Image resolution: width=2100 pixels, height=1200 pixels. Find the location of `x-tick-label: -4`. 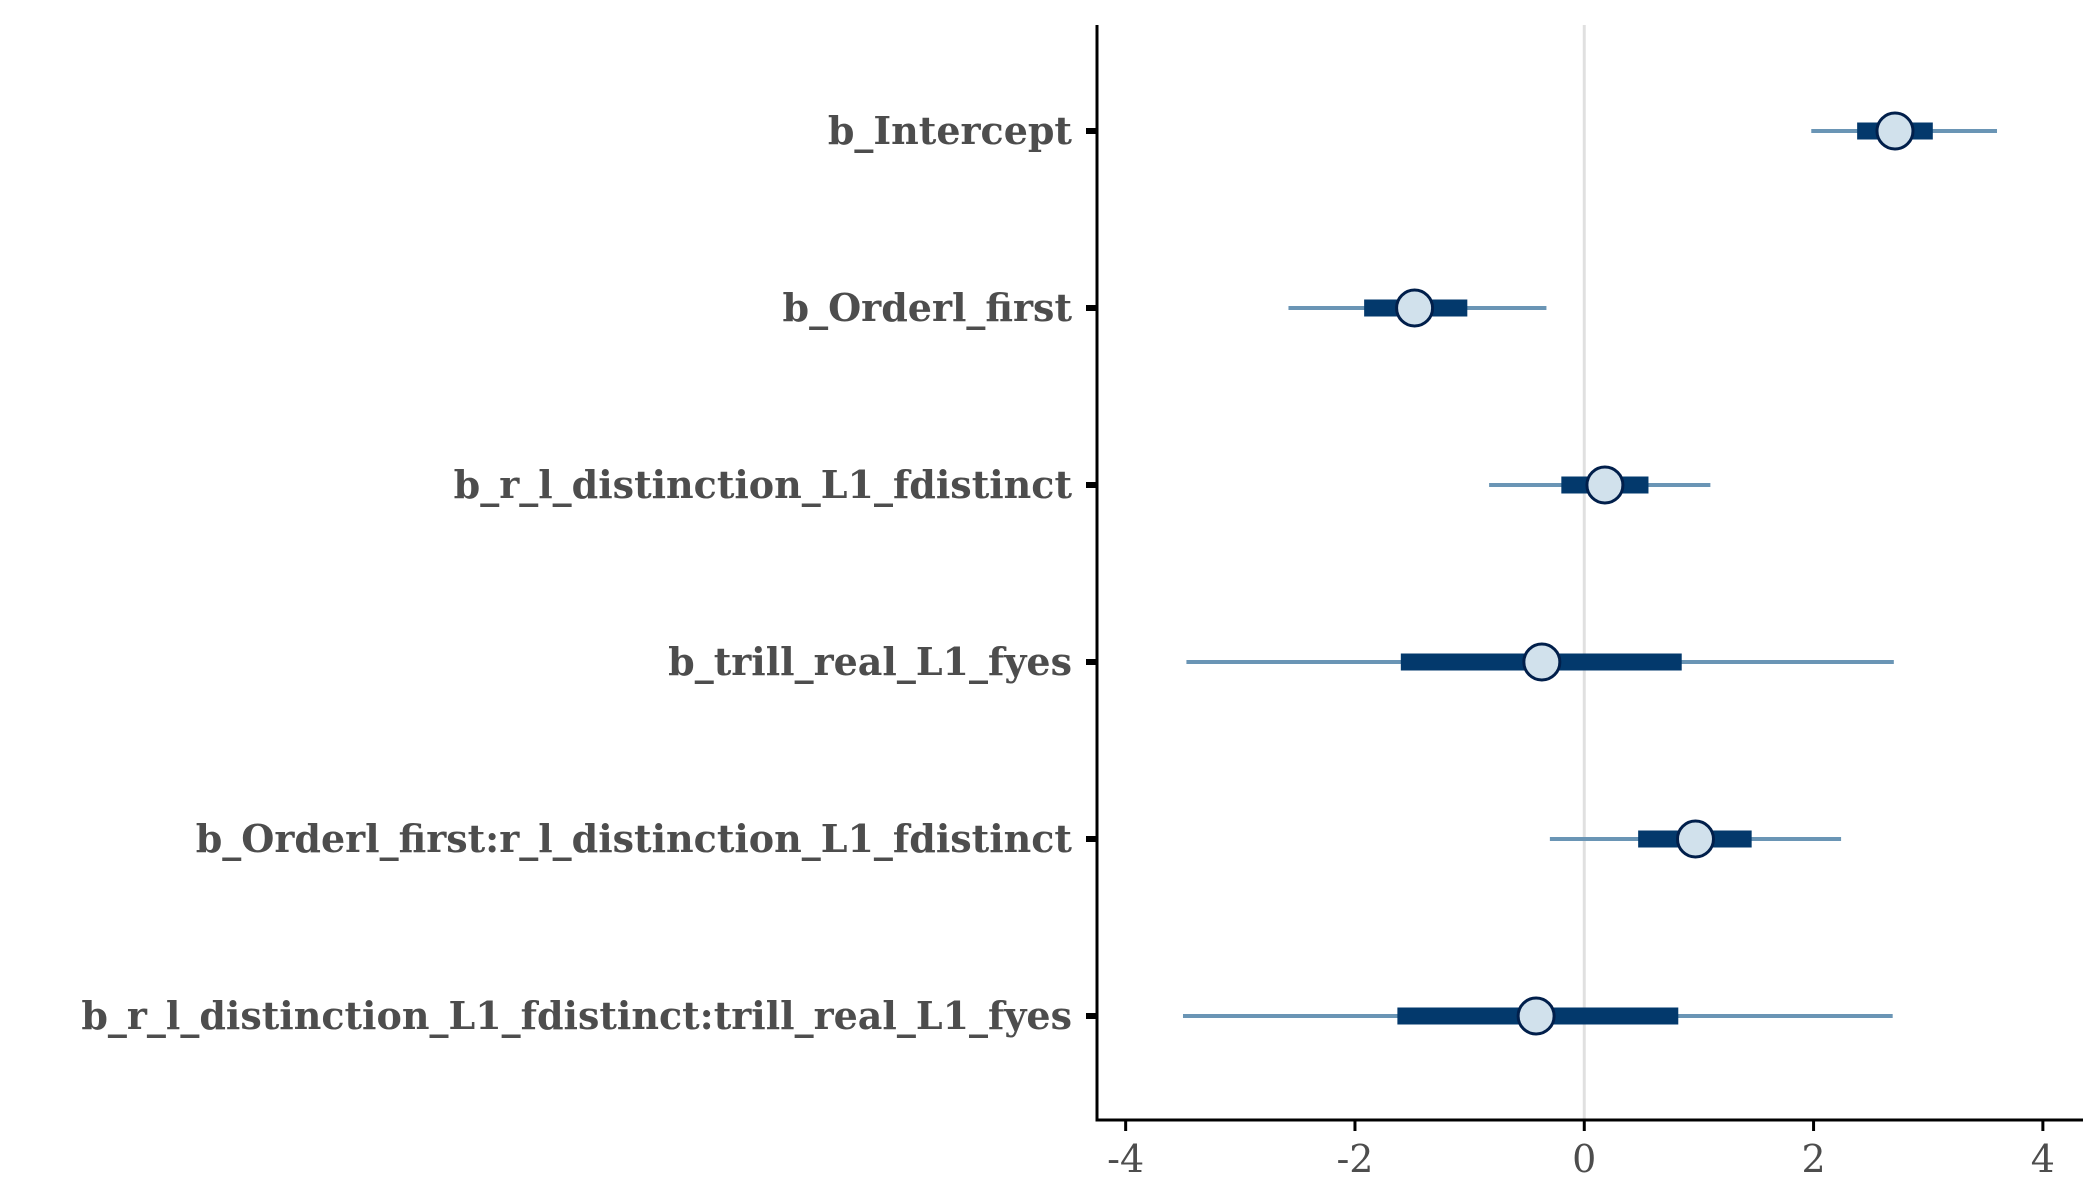

x-tick-label: -4 is located at coordinates (1125, 1159).